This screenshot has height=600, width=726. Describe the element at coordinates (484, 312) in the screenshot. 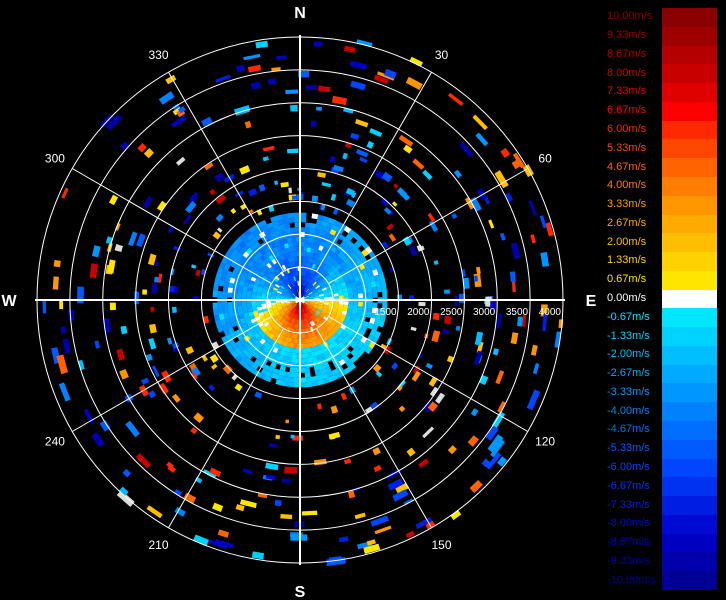

I see `range-tick-label: 3000` at that location.